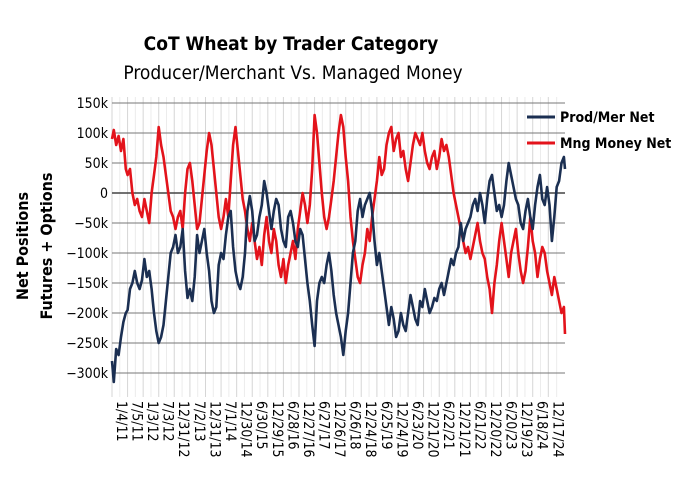 Image resolution: width=700 pixels, height=500 pixels. Describe the element at coordinates (599, 131) in the screenshot. I see `legend: Prod/Mer Net Mng Money Net` at that location.